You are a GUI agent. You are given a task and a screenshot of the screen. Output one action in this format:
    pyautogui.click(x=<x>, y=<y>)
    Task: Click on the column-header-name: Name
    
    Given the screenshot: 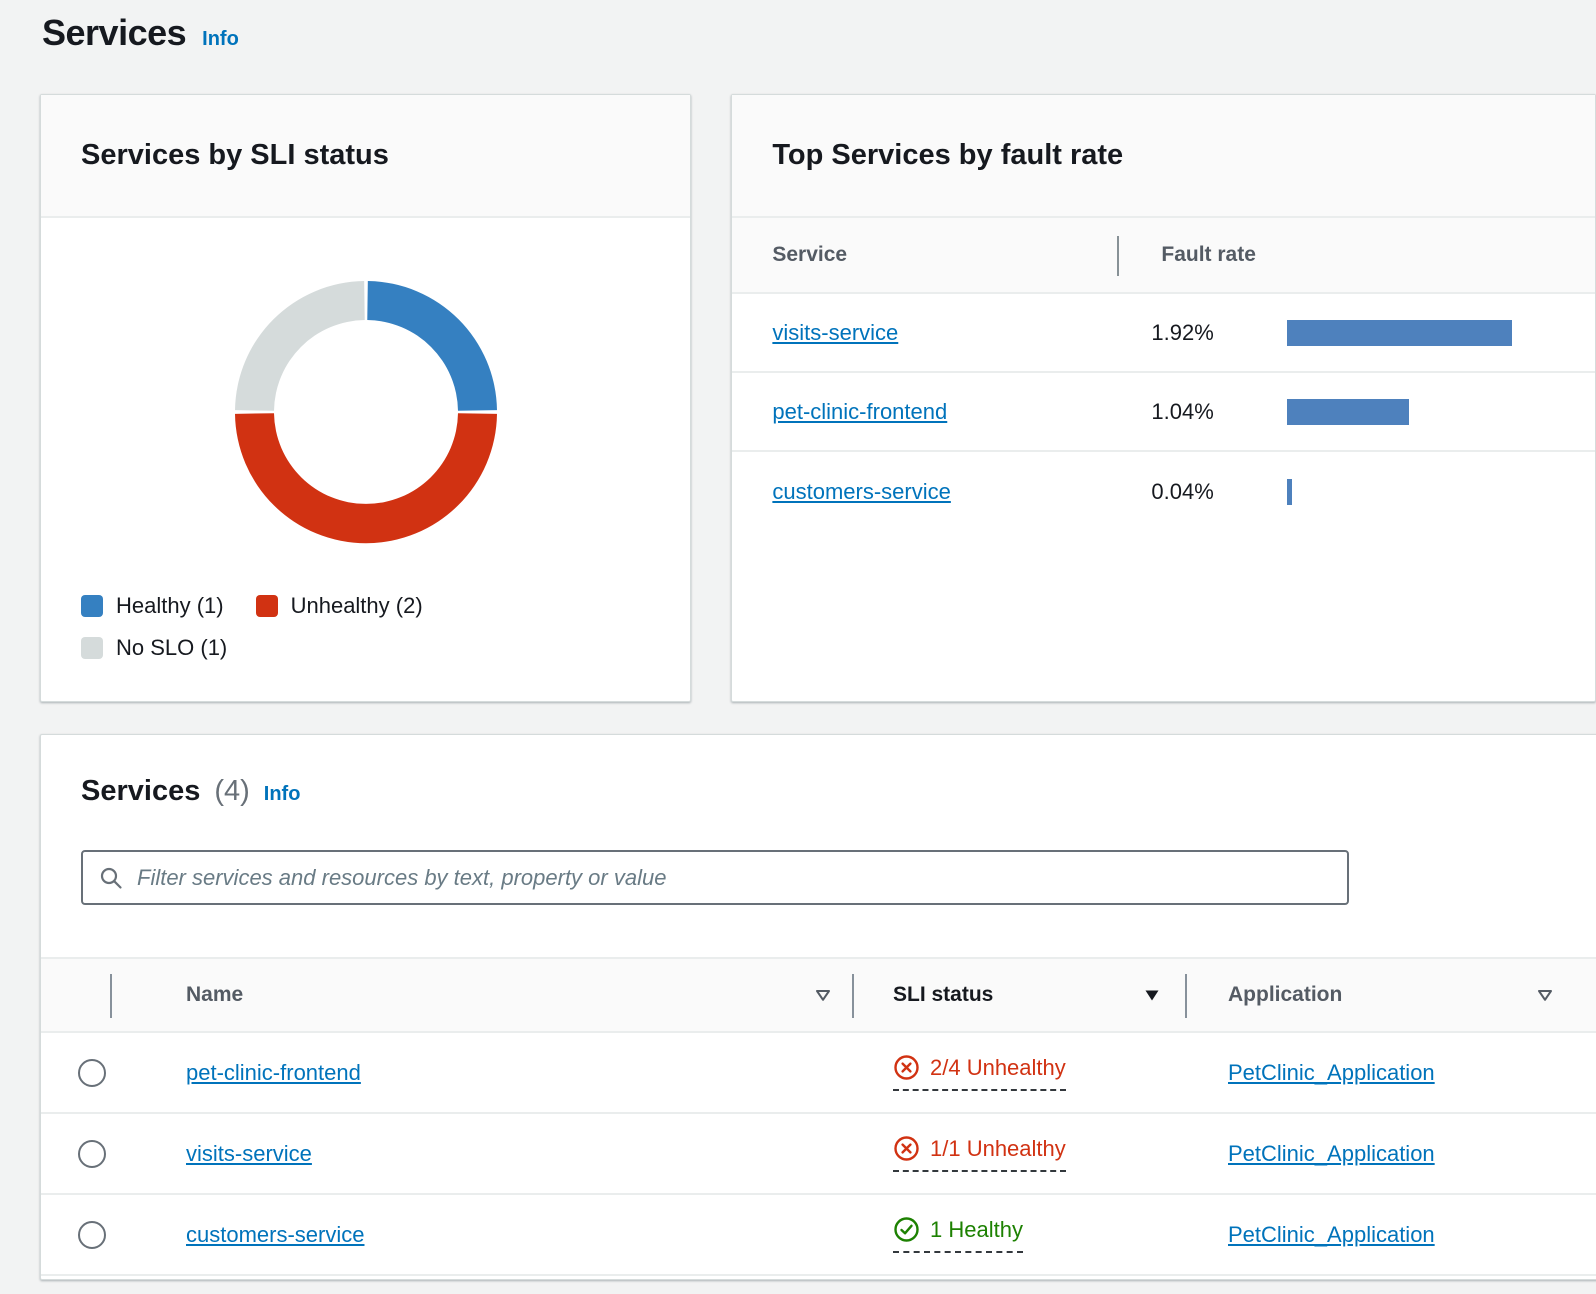 What is the action you would take?
    pyautogui.click(x=481, y=995)
    